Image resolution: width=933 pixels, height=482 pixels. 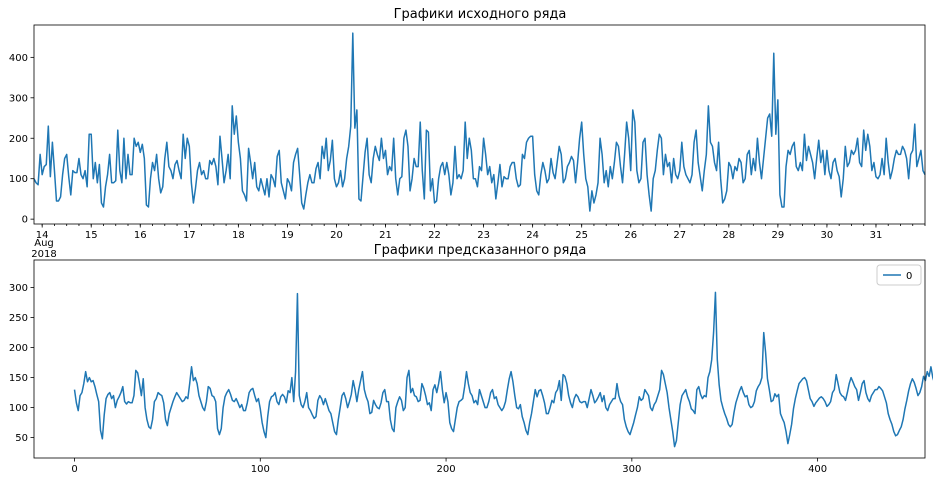 What do you see at coordinates (679, 235) in the screenshot?
I see `x-tick-label: 27` at bounding box center [679, 235].